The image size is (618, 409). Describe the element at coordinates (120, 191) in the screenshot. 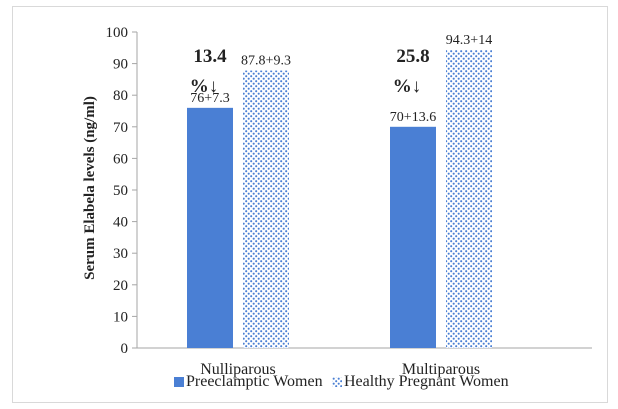

I see `y-tick-label: 50` at that location.